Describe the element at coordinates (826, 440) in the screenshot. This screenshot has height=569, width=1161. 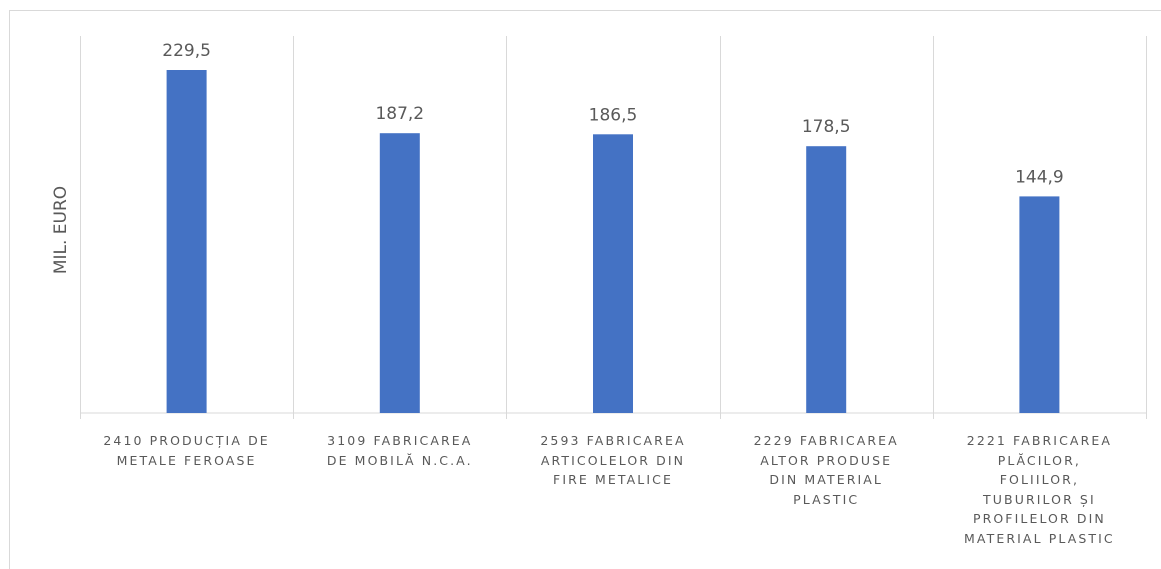
I see `category-label-line: 2229 FABRICAREA` at that location.